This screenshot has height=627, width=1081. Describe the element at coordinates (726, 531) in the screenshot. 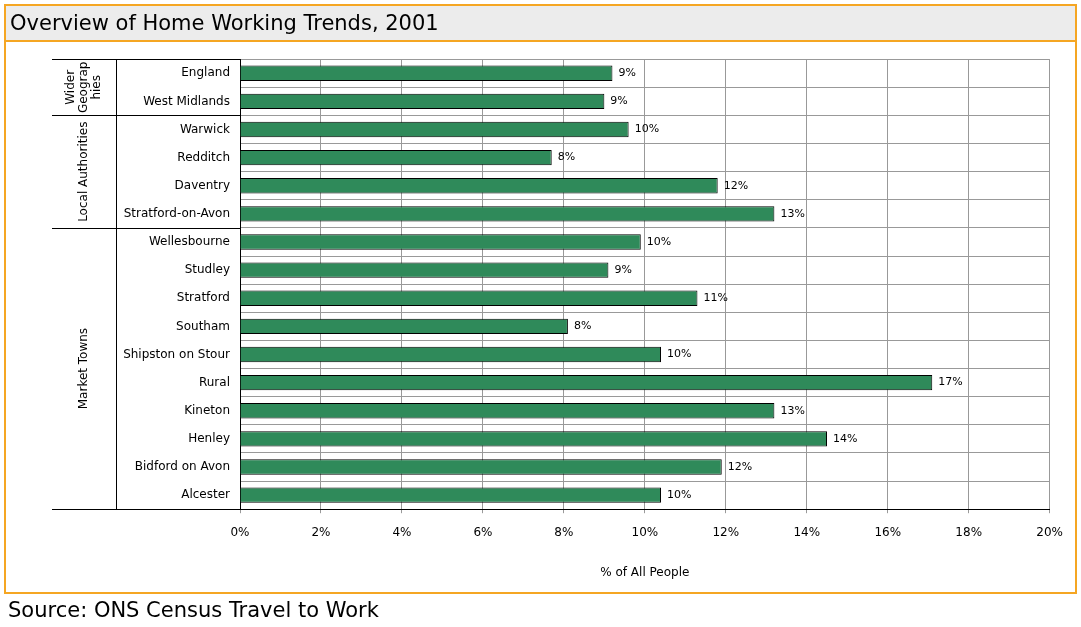

I see `x-tick-label: 12%` at that location.